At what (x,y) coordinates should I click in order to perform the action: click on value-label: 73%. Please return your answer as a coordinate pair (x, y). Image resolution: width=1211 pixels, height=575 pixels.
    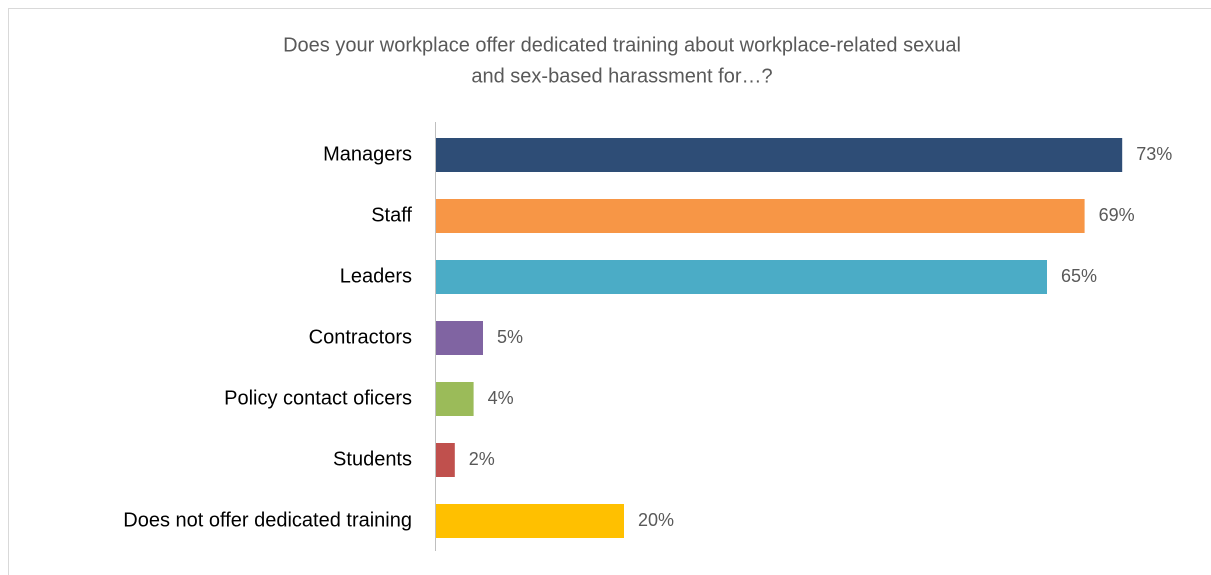
    Looking at the image, I should click on (1154, 154).